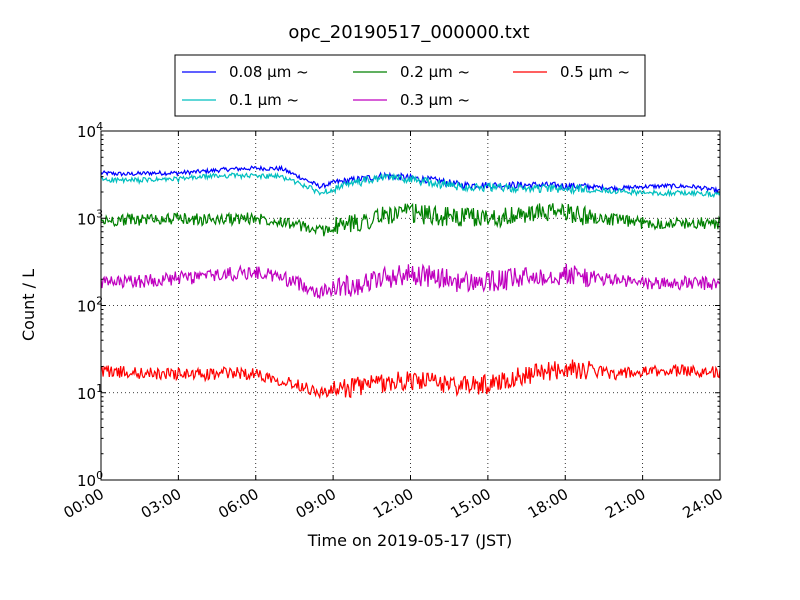  I want to click on y-tick-label: 10⁰, so click(90, 479).